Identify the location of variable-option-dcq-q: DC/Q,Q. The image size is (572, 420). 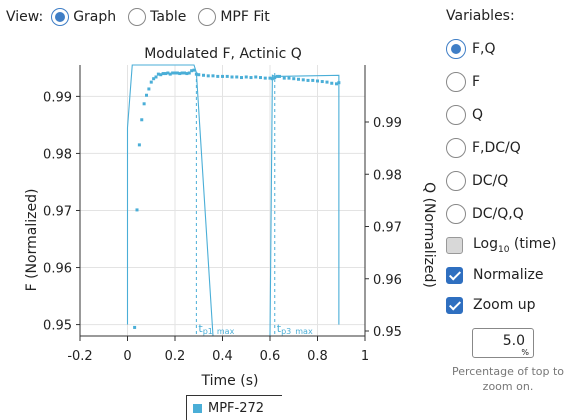
(508, 213).